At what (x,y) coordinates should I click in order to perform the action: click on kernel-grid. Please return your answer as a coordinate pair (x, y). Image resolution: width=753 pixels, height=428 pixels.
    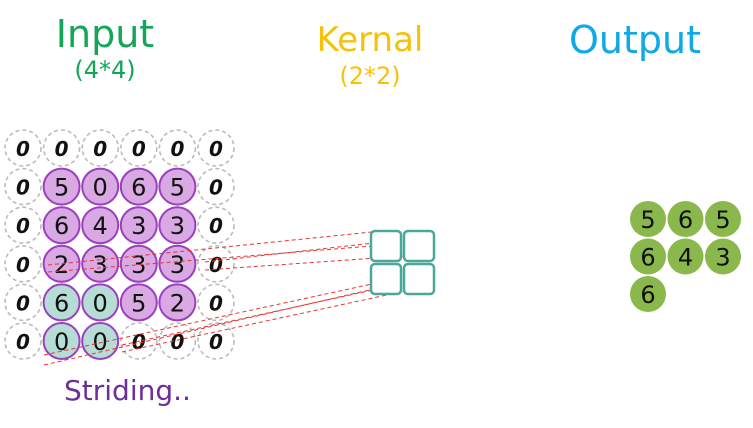
    Looking at the image, I should click on (402, 262).